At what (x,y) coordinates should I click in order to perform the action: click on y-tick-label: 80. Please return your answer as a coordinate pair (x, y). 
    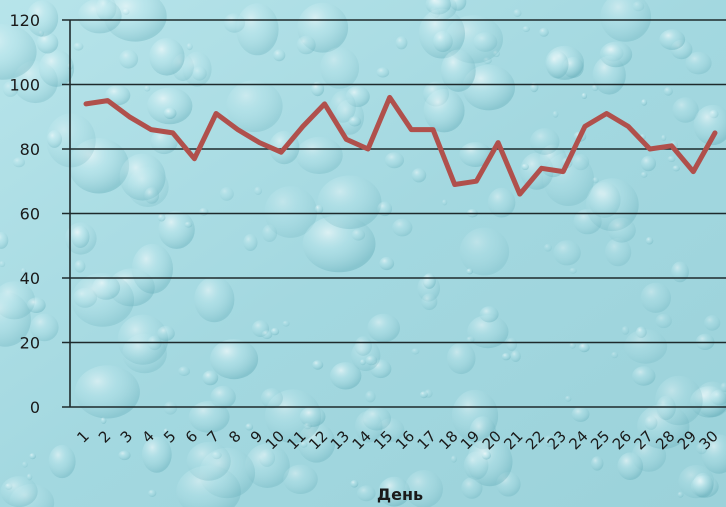
    Looking at the image, I should click on (30, 149).